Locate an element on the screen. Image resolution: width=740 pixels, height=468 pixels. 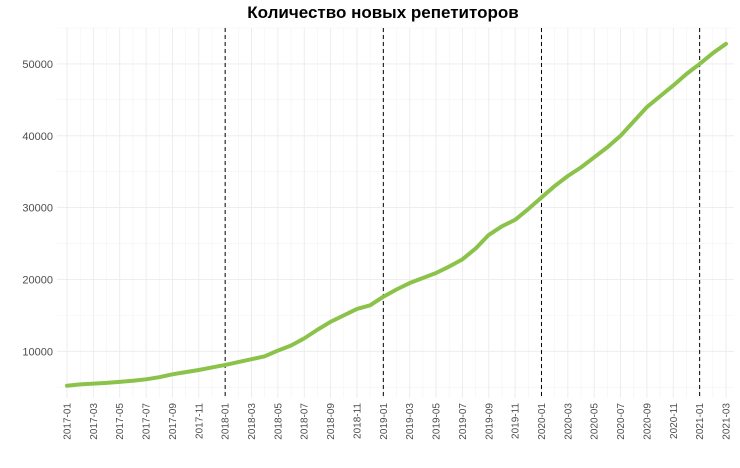
x-tick-label: 2018-03 is located at coordinates (252, 421).